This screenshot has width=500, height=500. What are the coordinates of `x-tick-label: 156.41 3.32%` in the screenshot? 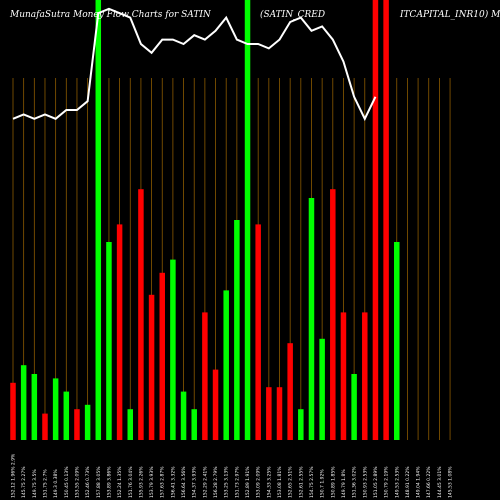 It's located at (173, 482).